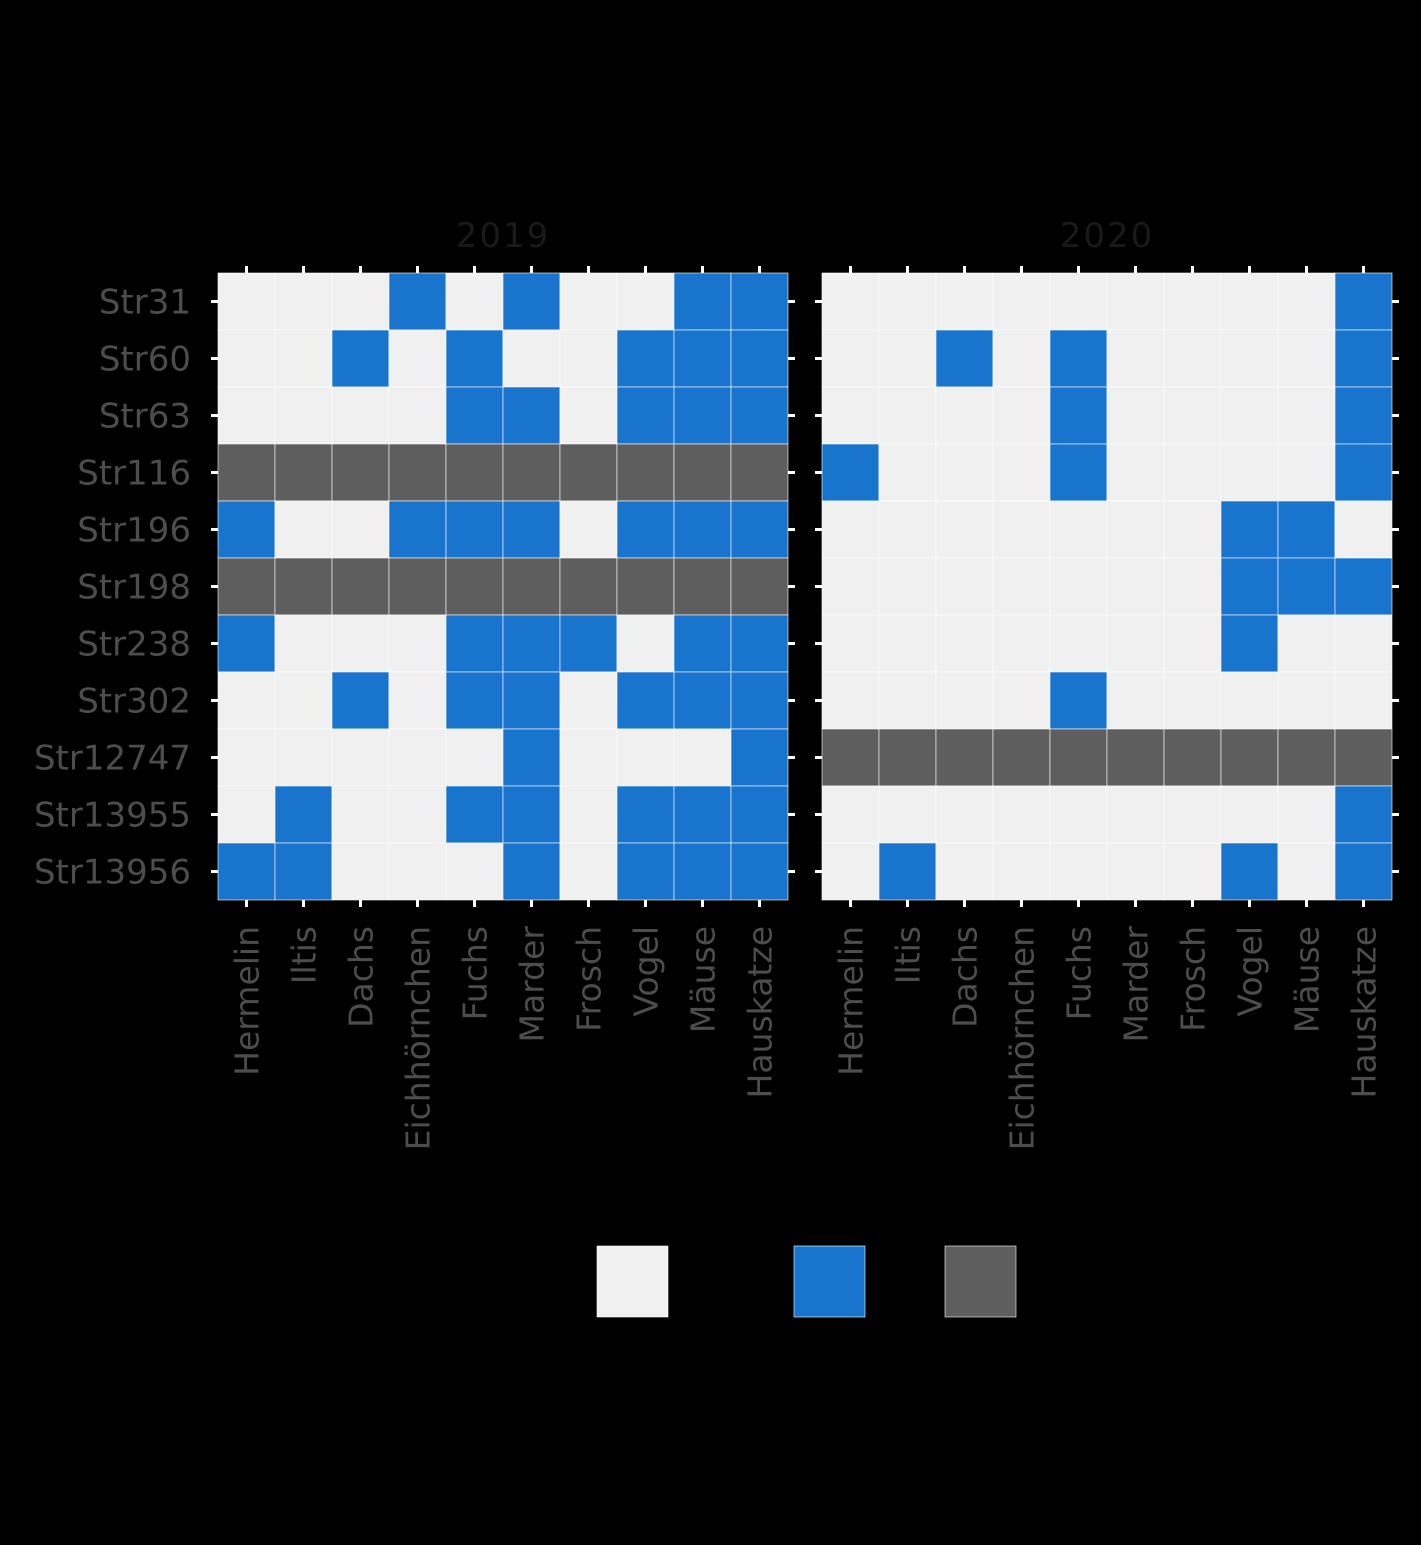 This screenshot has height=1545, width=1421. I want to click on heatmap-cell-2019-Str13955-Eichhörnchen, so click(417, 814).